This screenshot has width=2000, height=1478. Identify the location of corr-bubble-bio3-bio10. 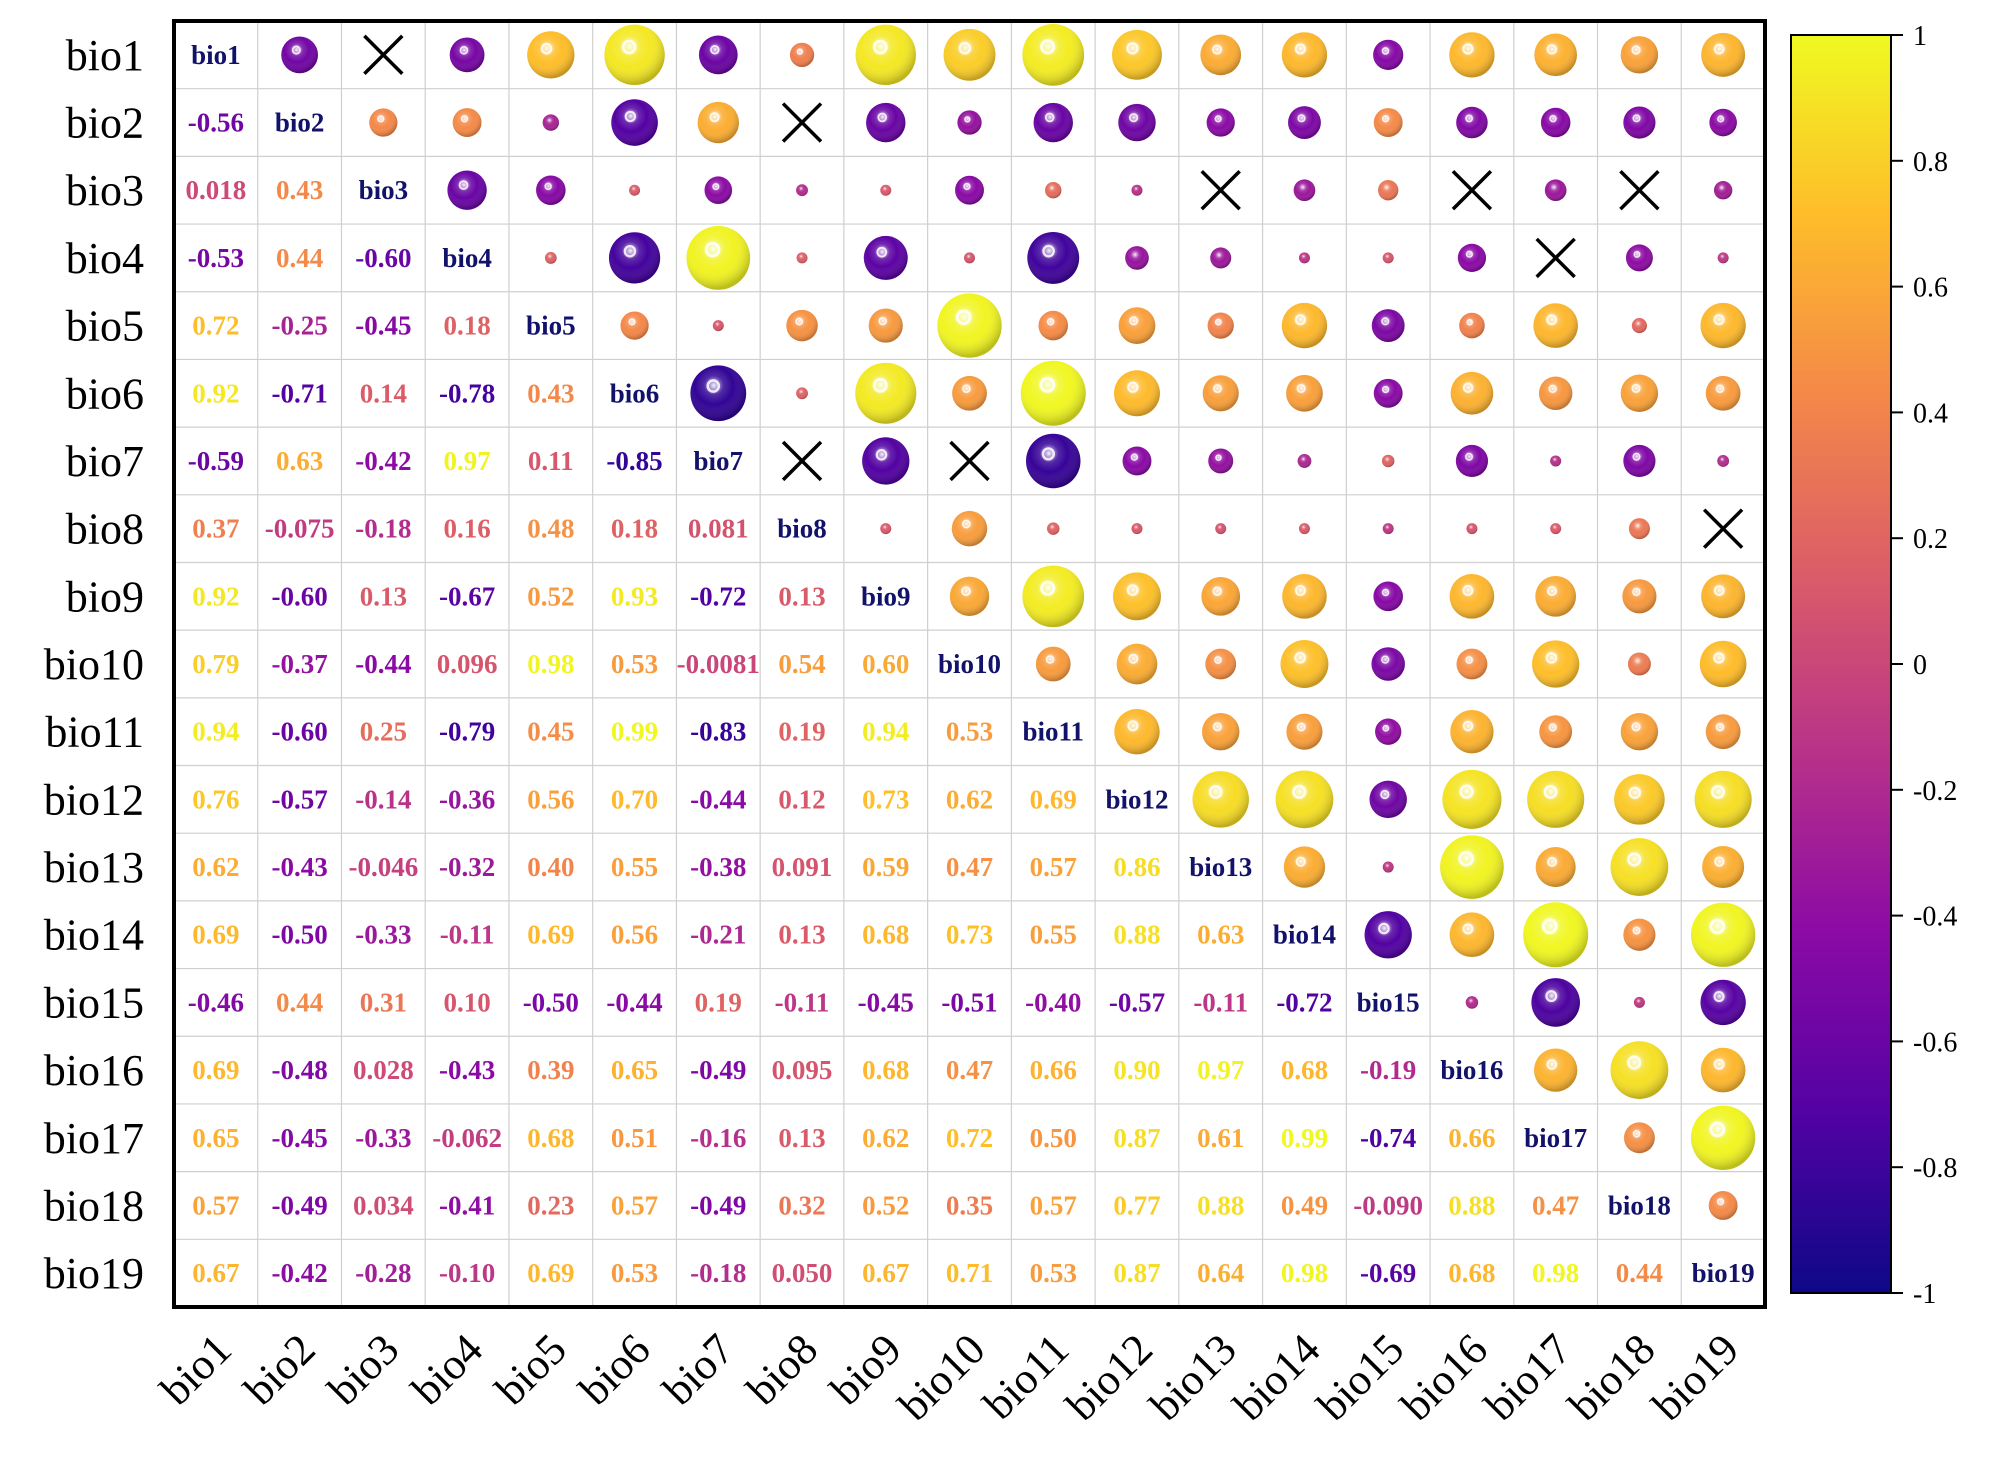
(969, 190).